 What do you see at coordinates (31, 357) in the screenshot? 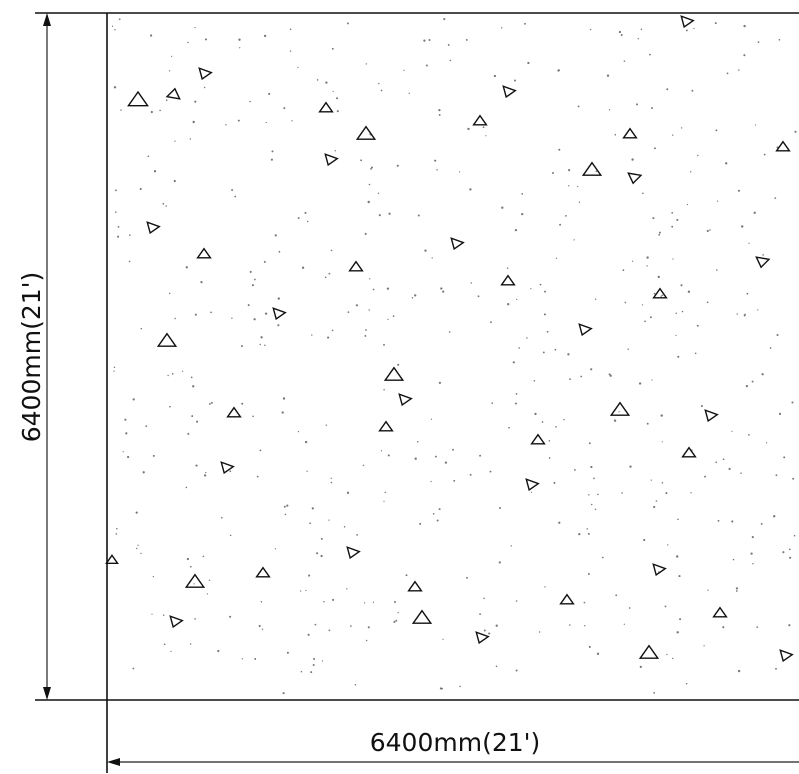
I see `height-dimension-label: 6400mm(21')` at bounding box center [31, 357].